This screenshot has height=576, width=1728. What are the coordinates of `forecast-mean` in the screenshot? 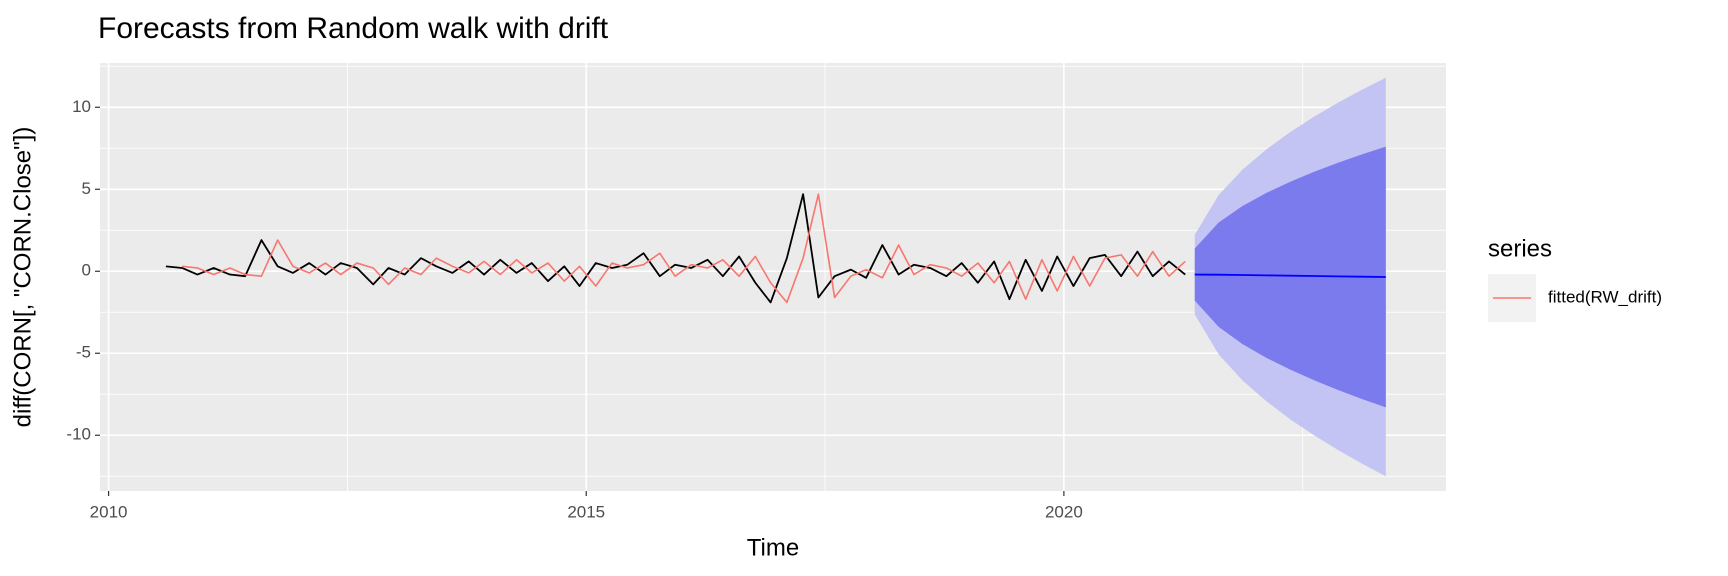 It's located at (1290, 275).